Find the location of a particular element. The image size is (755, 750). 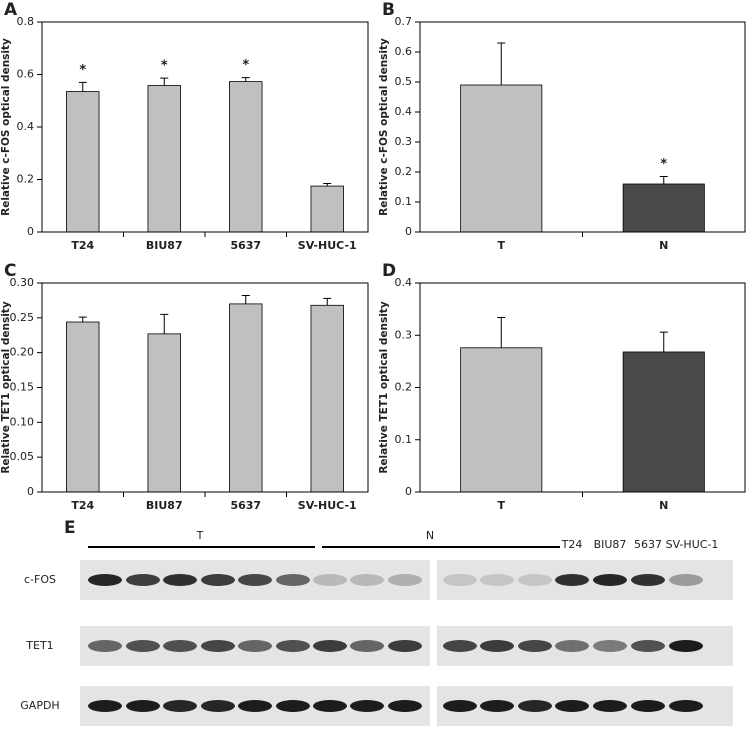

y-tick-label: 0.20 is located at coordinates (22, 352).